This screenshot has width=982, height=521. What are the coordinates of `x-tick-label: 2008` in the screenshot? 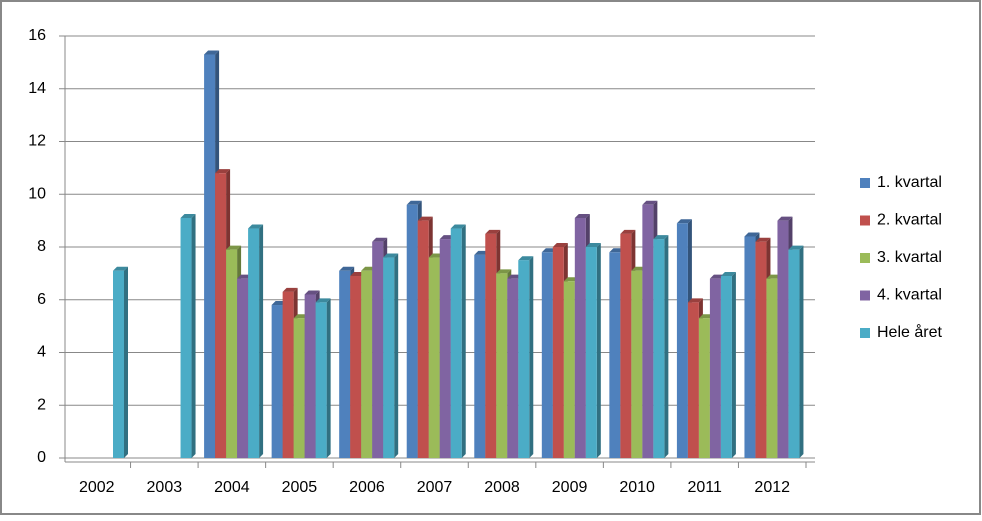 It's located at (502, 487).